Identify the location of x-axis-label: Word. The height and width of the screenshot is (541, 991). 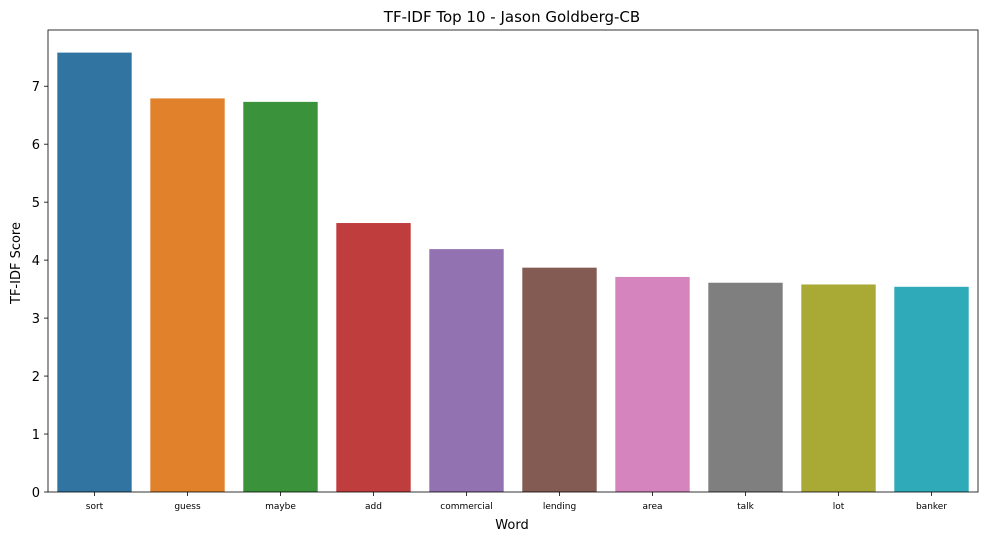
(511, 525).